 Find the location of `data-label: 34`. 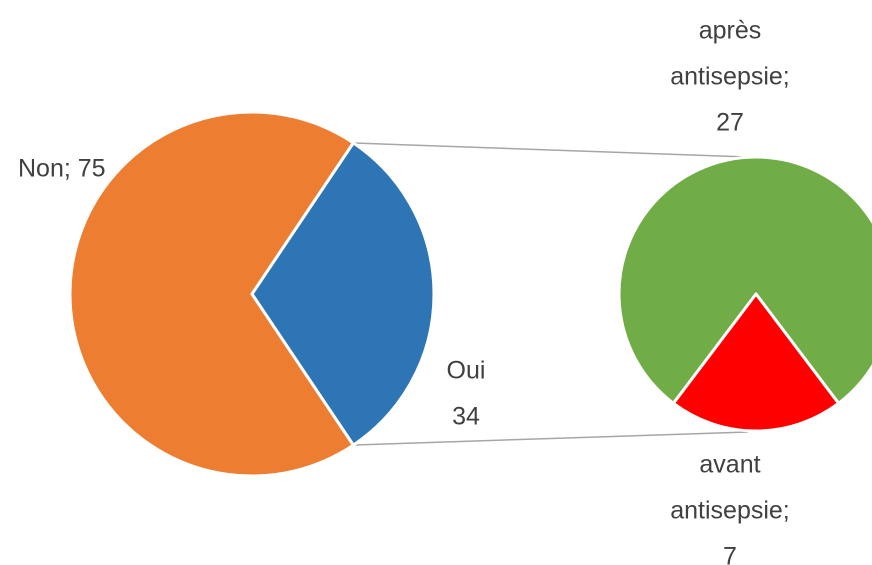

data-label: 34 is located at coordinates (466, 417).